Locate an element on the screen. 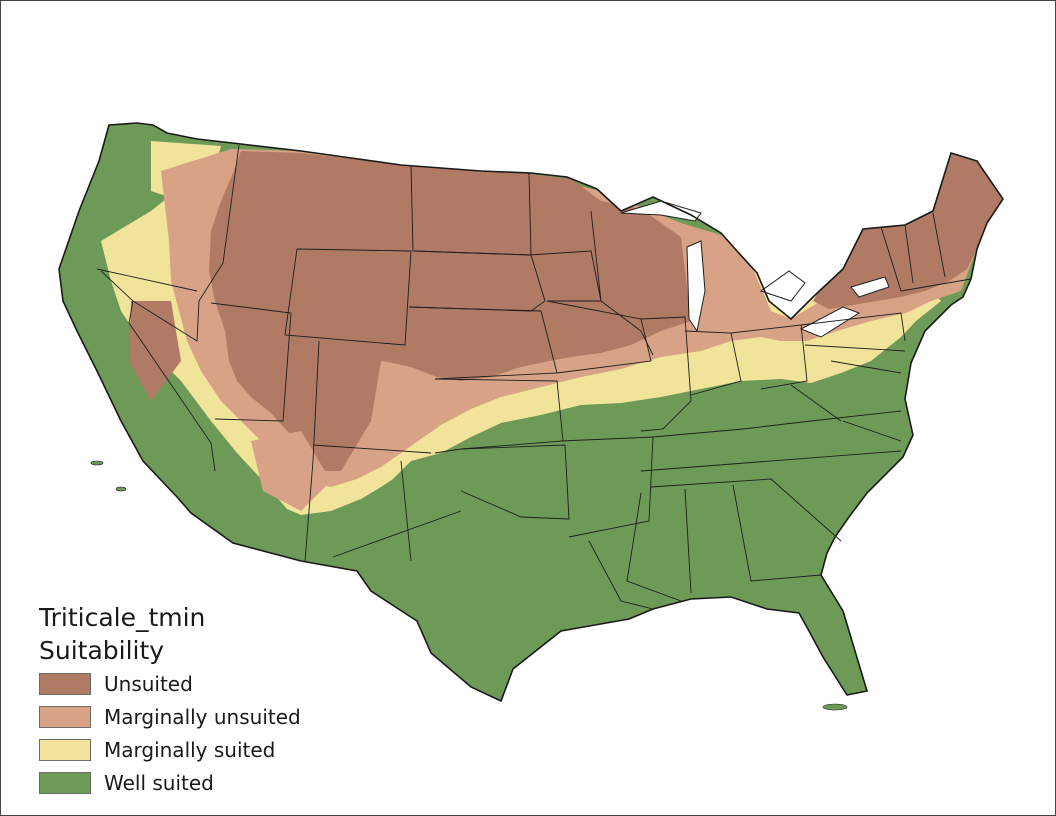 The width and height of the screenshot is (1056, 816). legend-item-marginally-unsuited: Marginally unsuited is located at coordinates (170, 716).